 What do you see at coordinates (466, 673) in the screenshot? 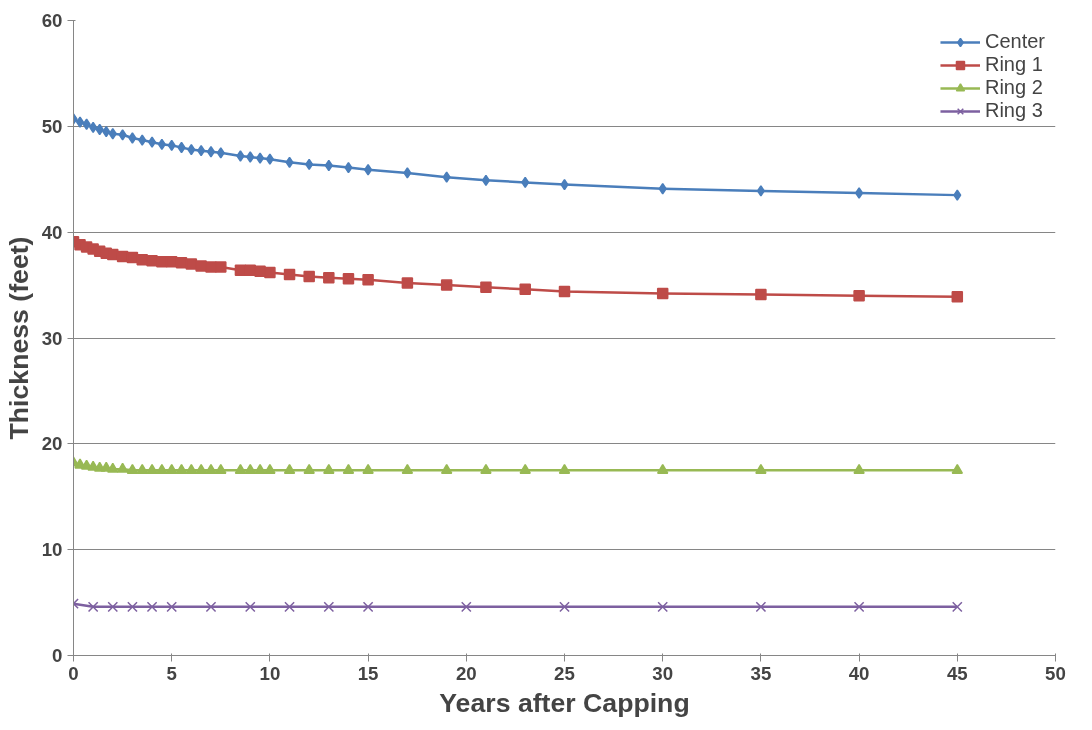
I see `x-tick-label: 20` at bounding box center [466, 673].